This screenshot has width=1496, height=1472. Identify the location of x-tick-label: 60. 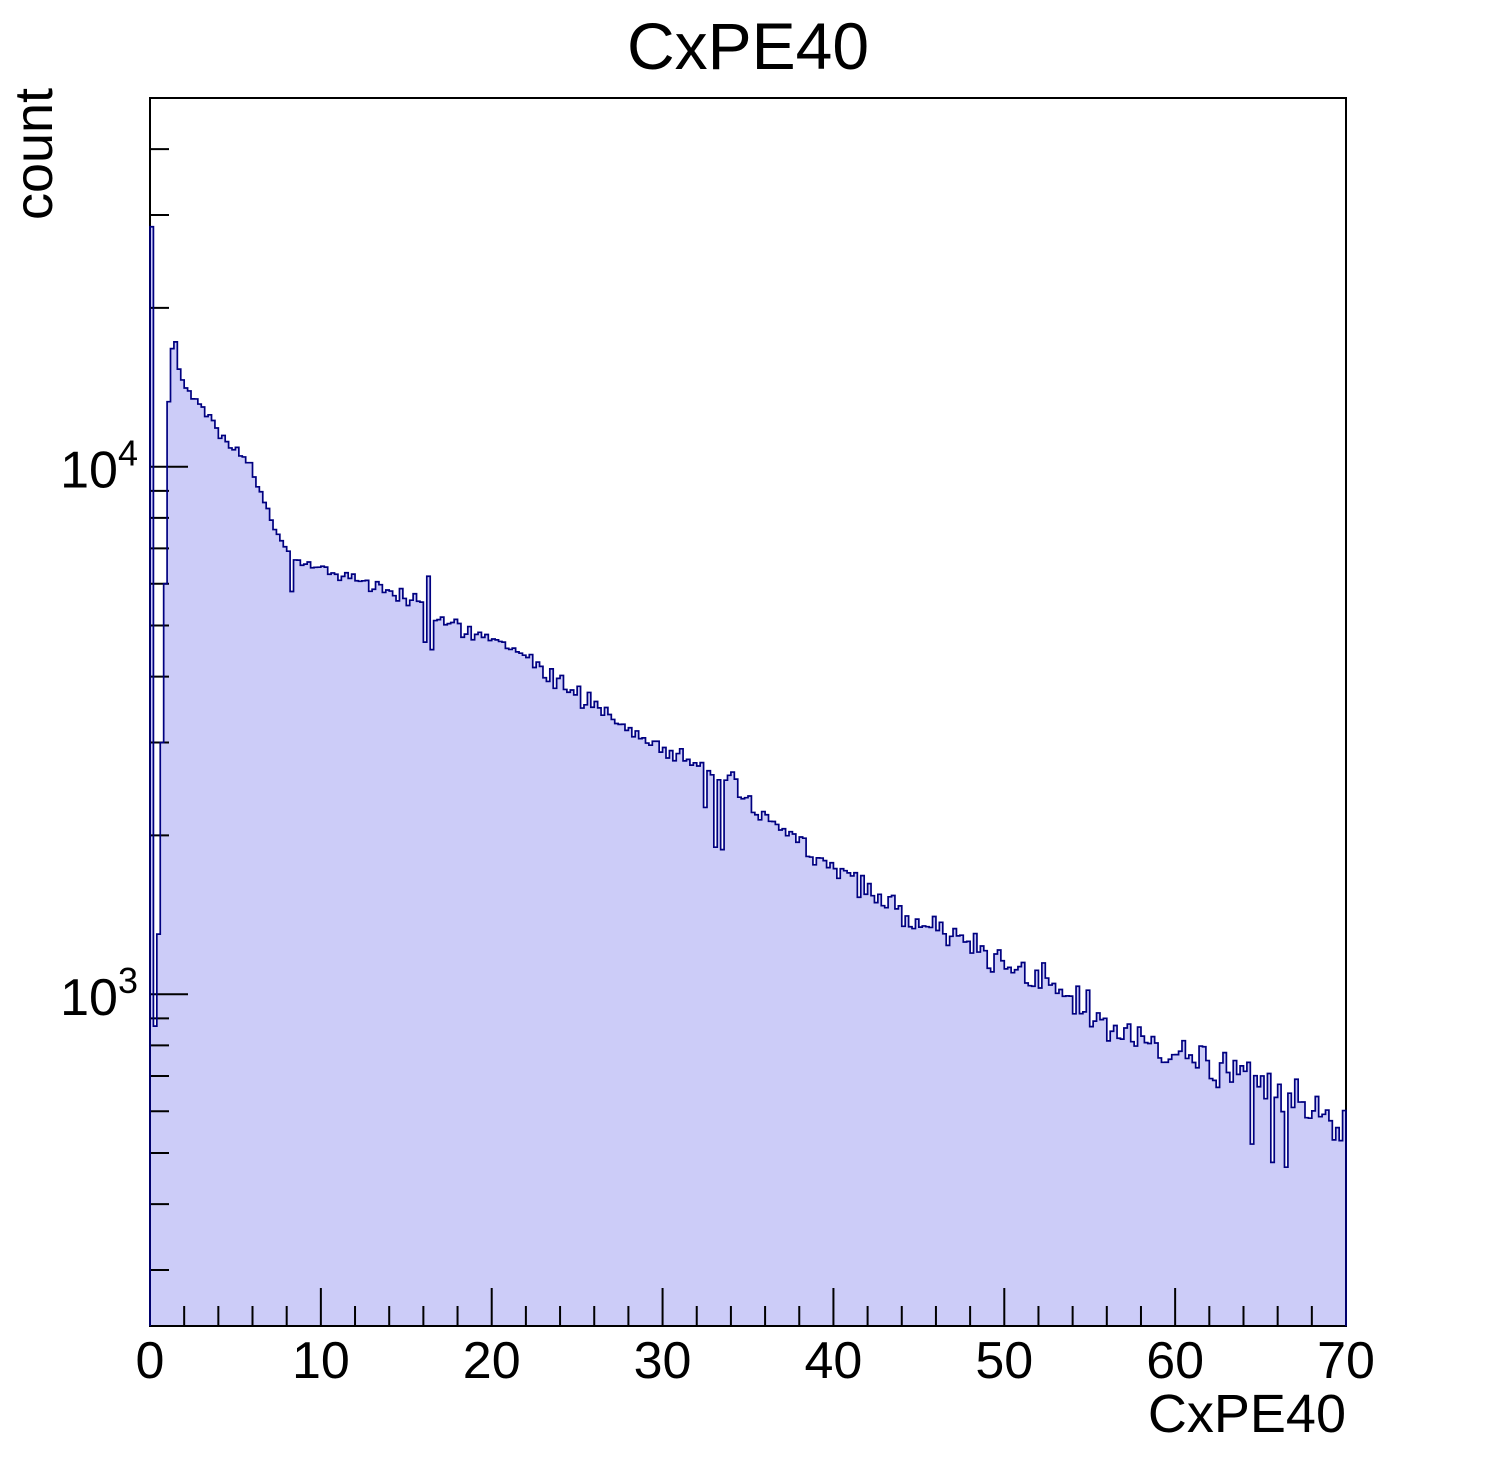
(1175, 1361).